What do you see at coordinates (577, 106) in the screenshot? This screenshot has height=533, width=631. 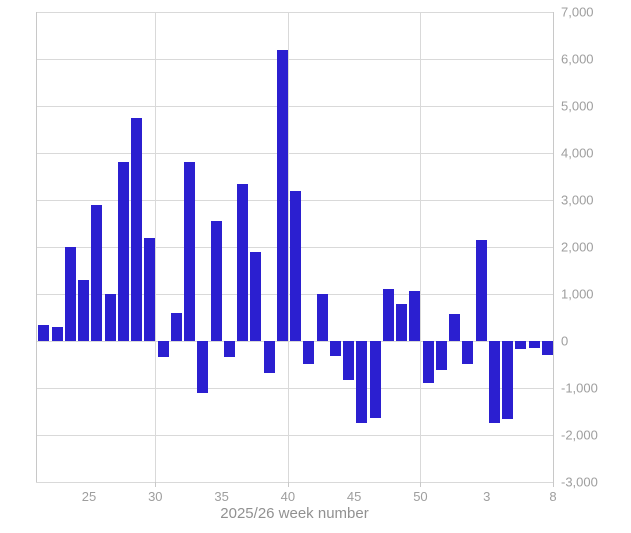 I see `y-axis-tick-label: 5,000` at bounding box center [577, 106].